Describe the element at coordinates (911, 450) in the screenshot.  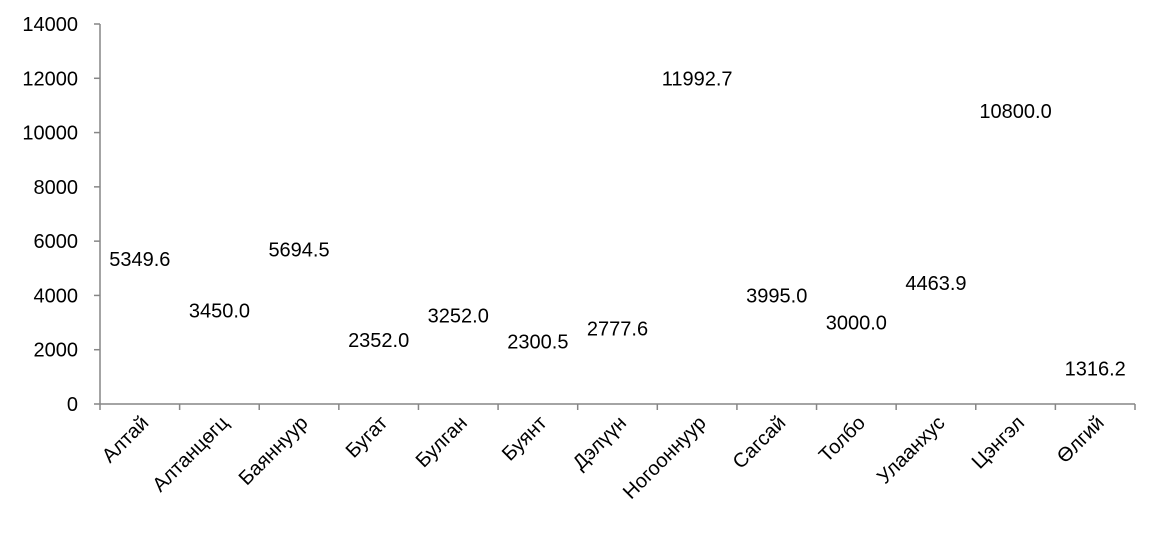
I see `x-category-label: Улаанхус` at that location.